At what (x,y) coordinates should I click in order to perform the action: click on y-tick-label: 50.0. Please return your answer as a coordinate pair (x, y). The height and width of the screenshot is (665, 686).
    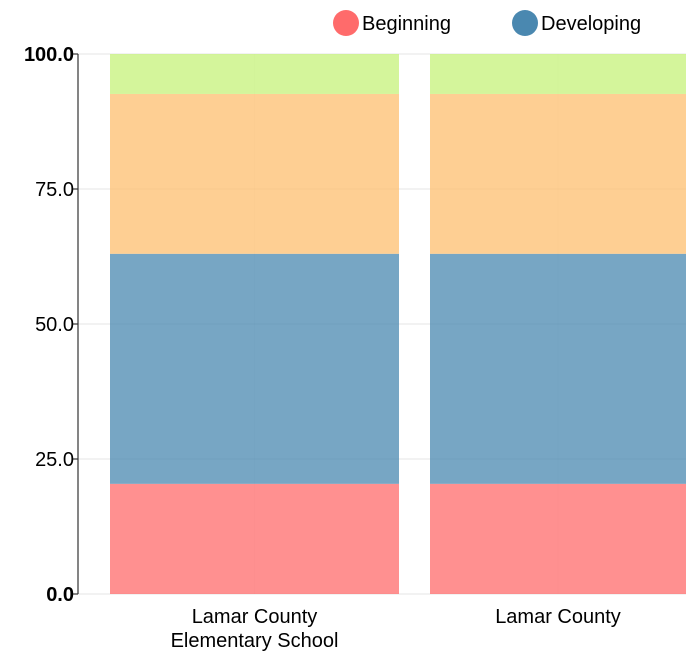
    Looking at the image, I should click on (54, 325).